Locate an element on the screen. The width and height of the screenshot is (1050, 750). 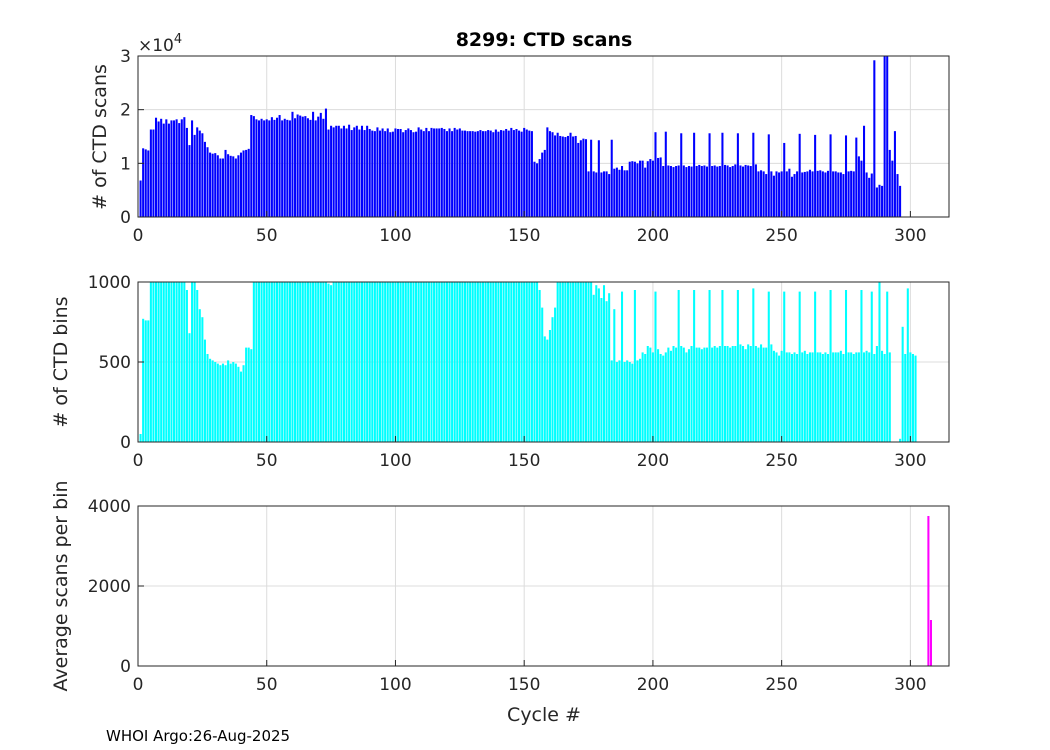
avg-scans-xtick-label: 50 is located at coordinates (267, 685).